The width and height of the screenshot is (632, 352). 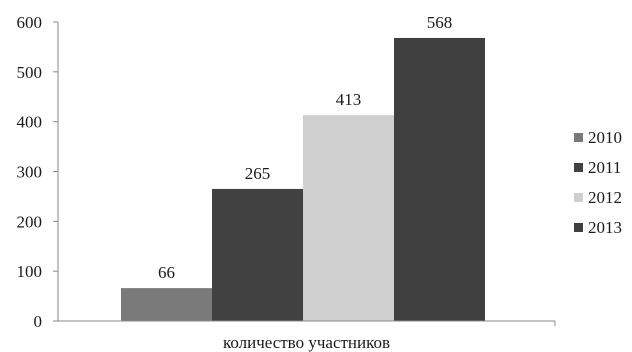 I want to click on legend-label-2011: 2011, so click(x=604, y=167).